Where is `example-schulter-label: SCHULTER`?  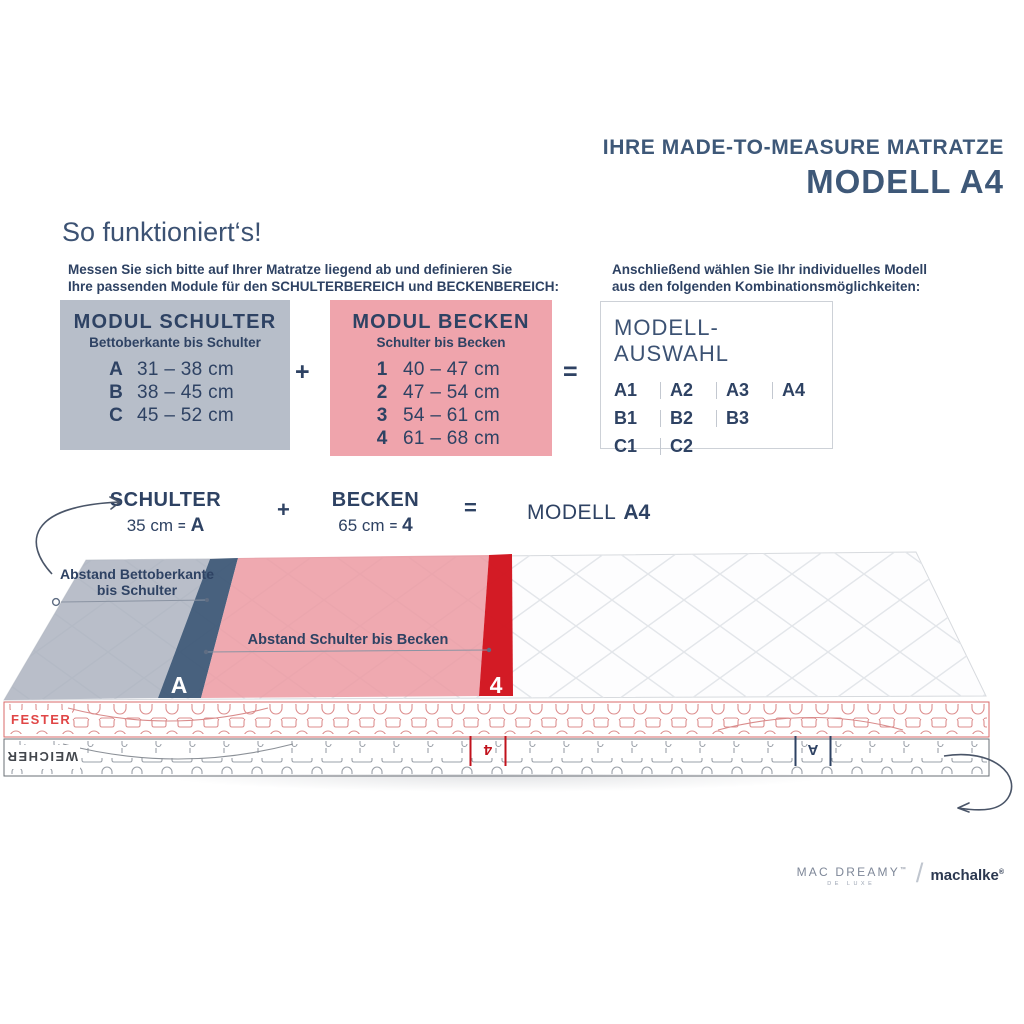
example-schulter-label: SCHULTER is located at coordinates (165, 500).